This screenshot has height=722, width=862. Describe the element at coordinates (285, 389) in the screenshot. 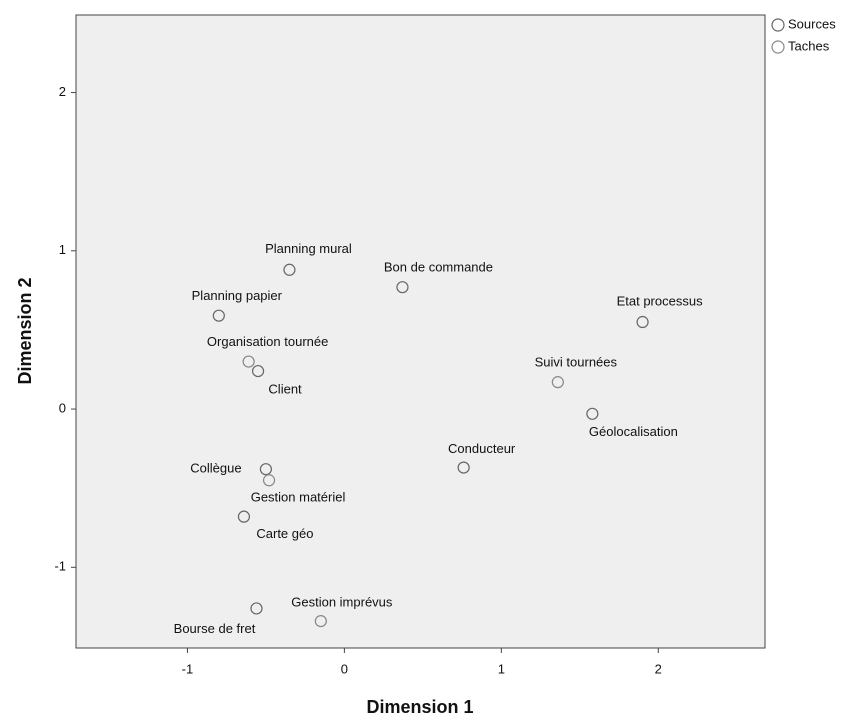

I see `point-label: Client` at that location.